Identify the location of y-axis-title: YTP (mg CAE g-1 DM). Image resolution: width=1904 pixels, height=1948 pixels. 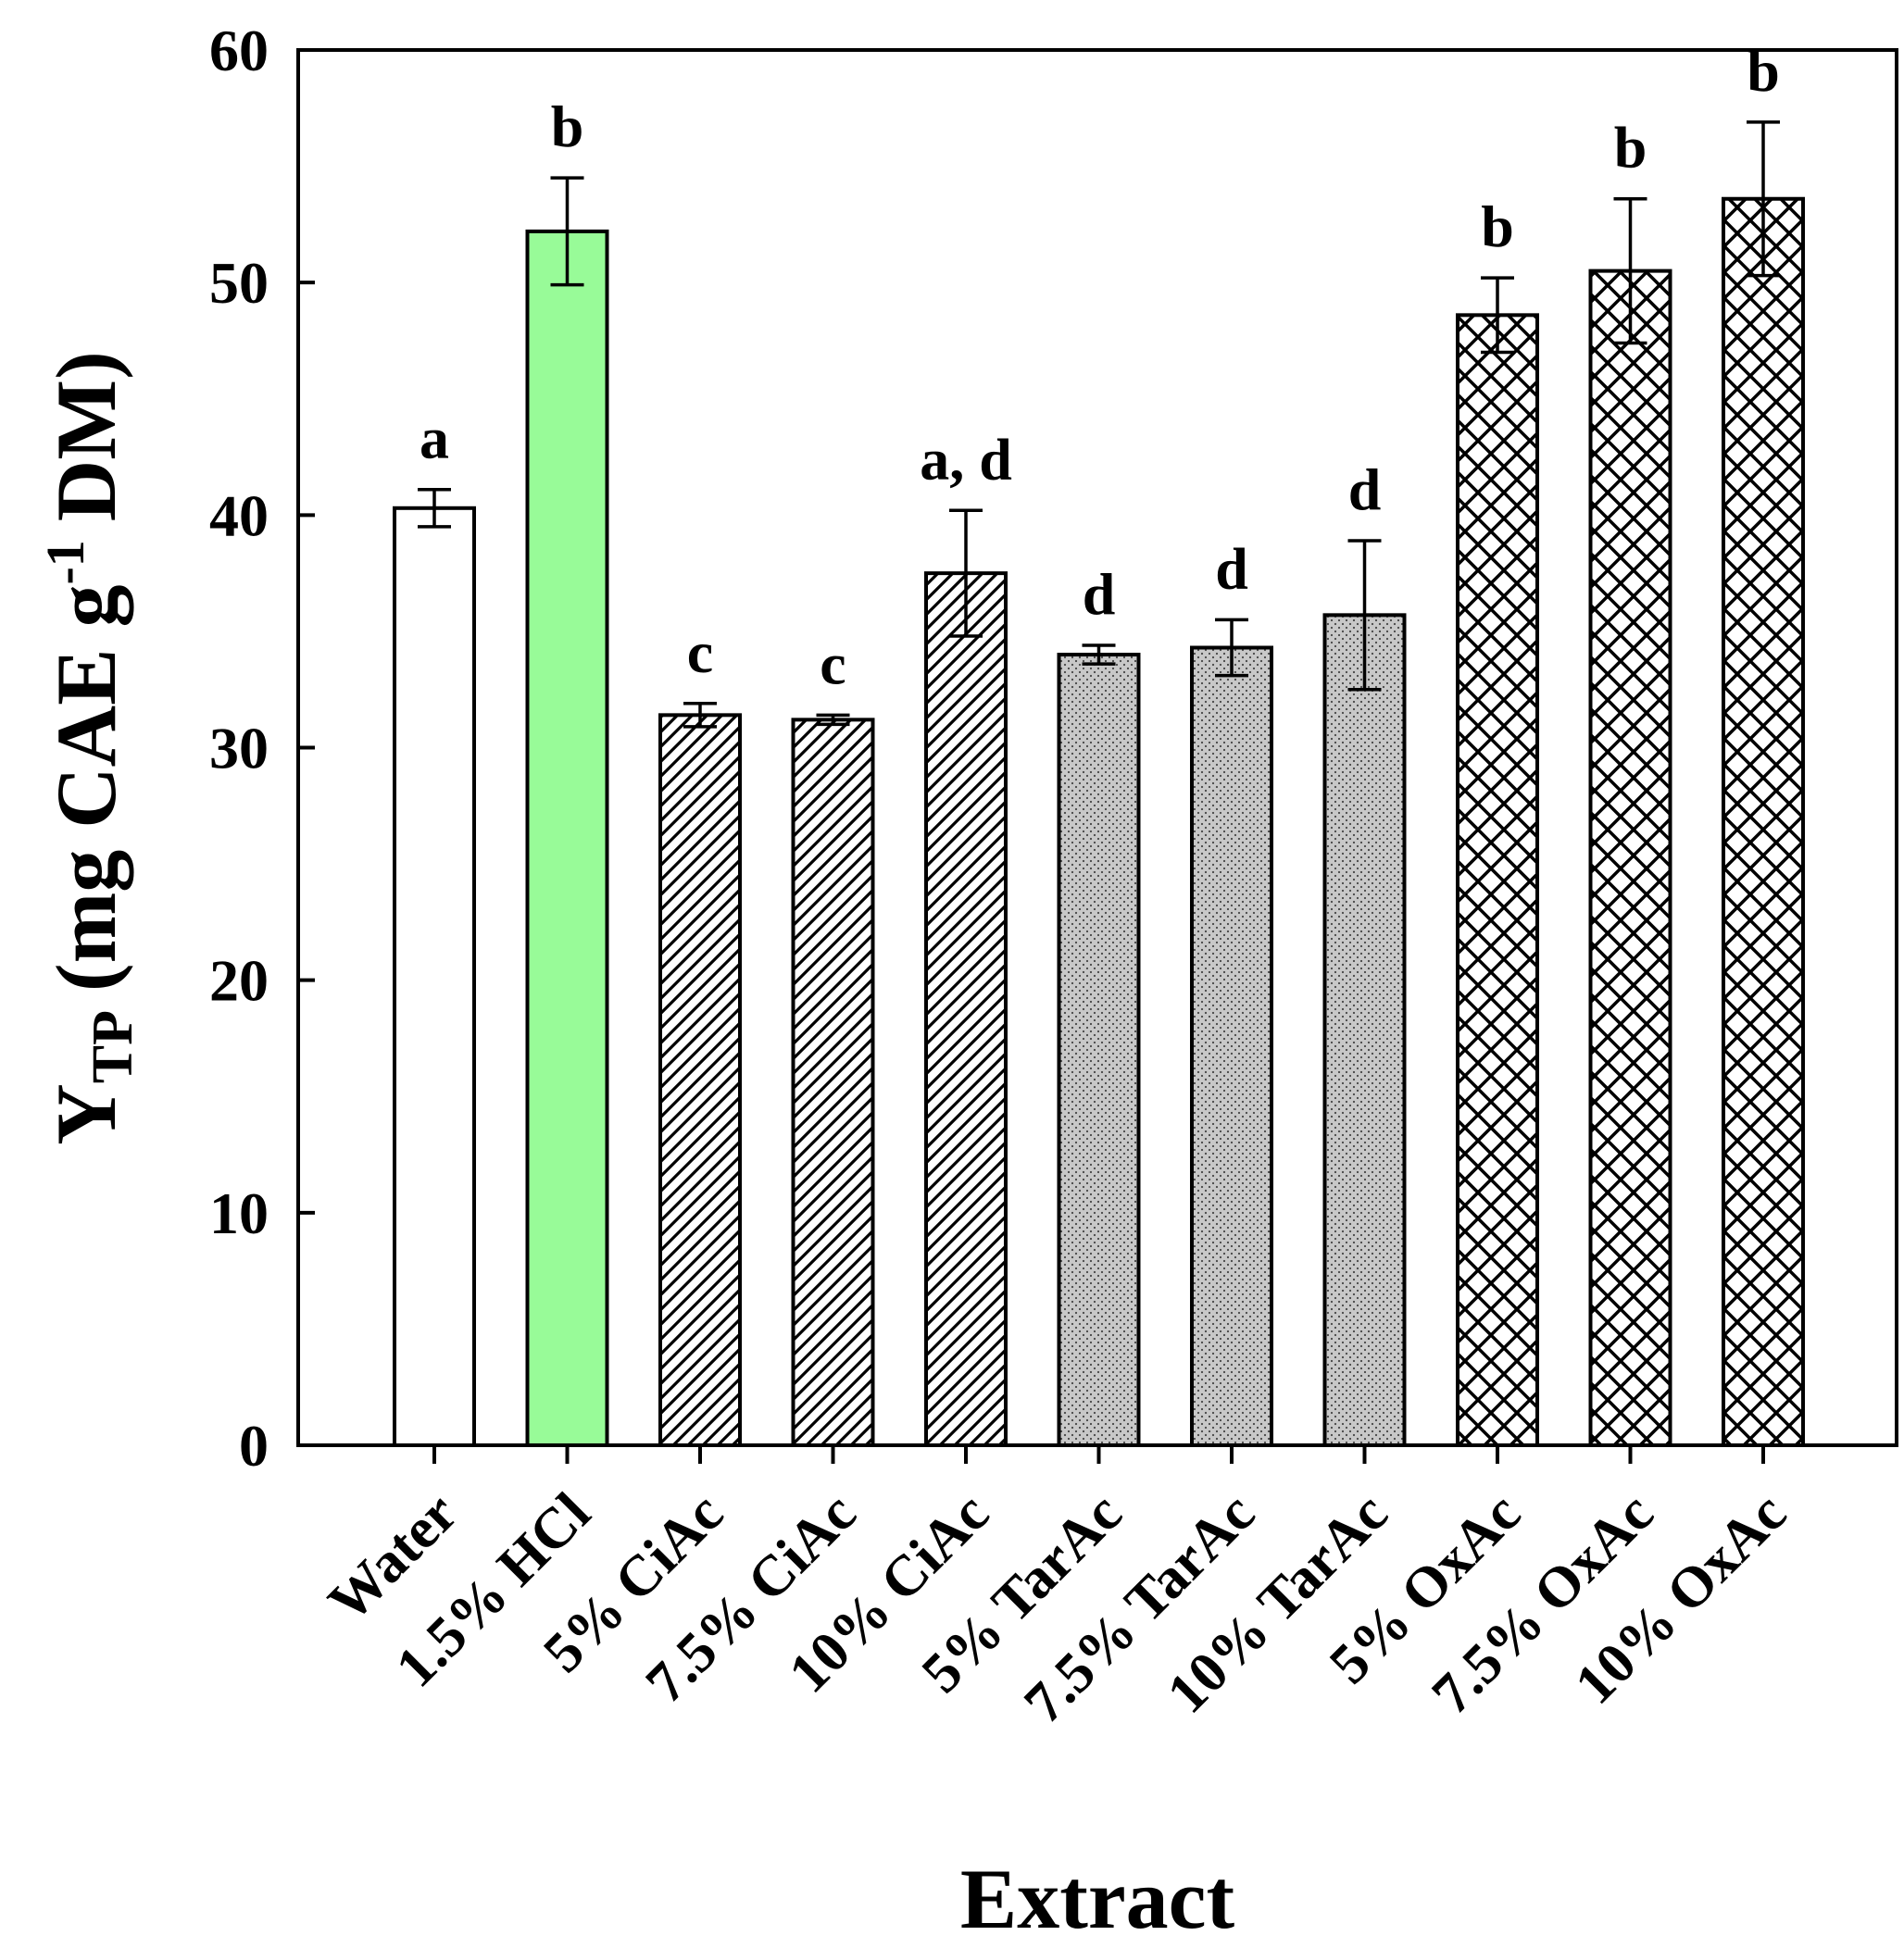
(89, 747).